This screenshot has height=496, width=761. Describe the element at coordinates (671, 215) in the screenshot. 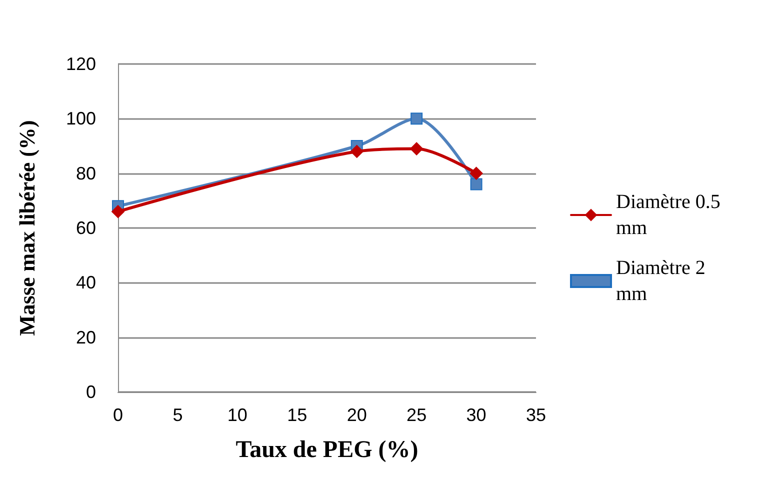

I see `legend-label: Diamètre 0.5 mm` at that location.